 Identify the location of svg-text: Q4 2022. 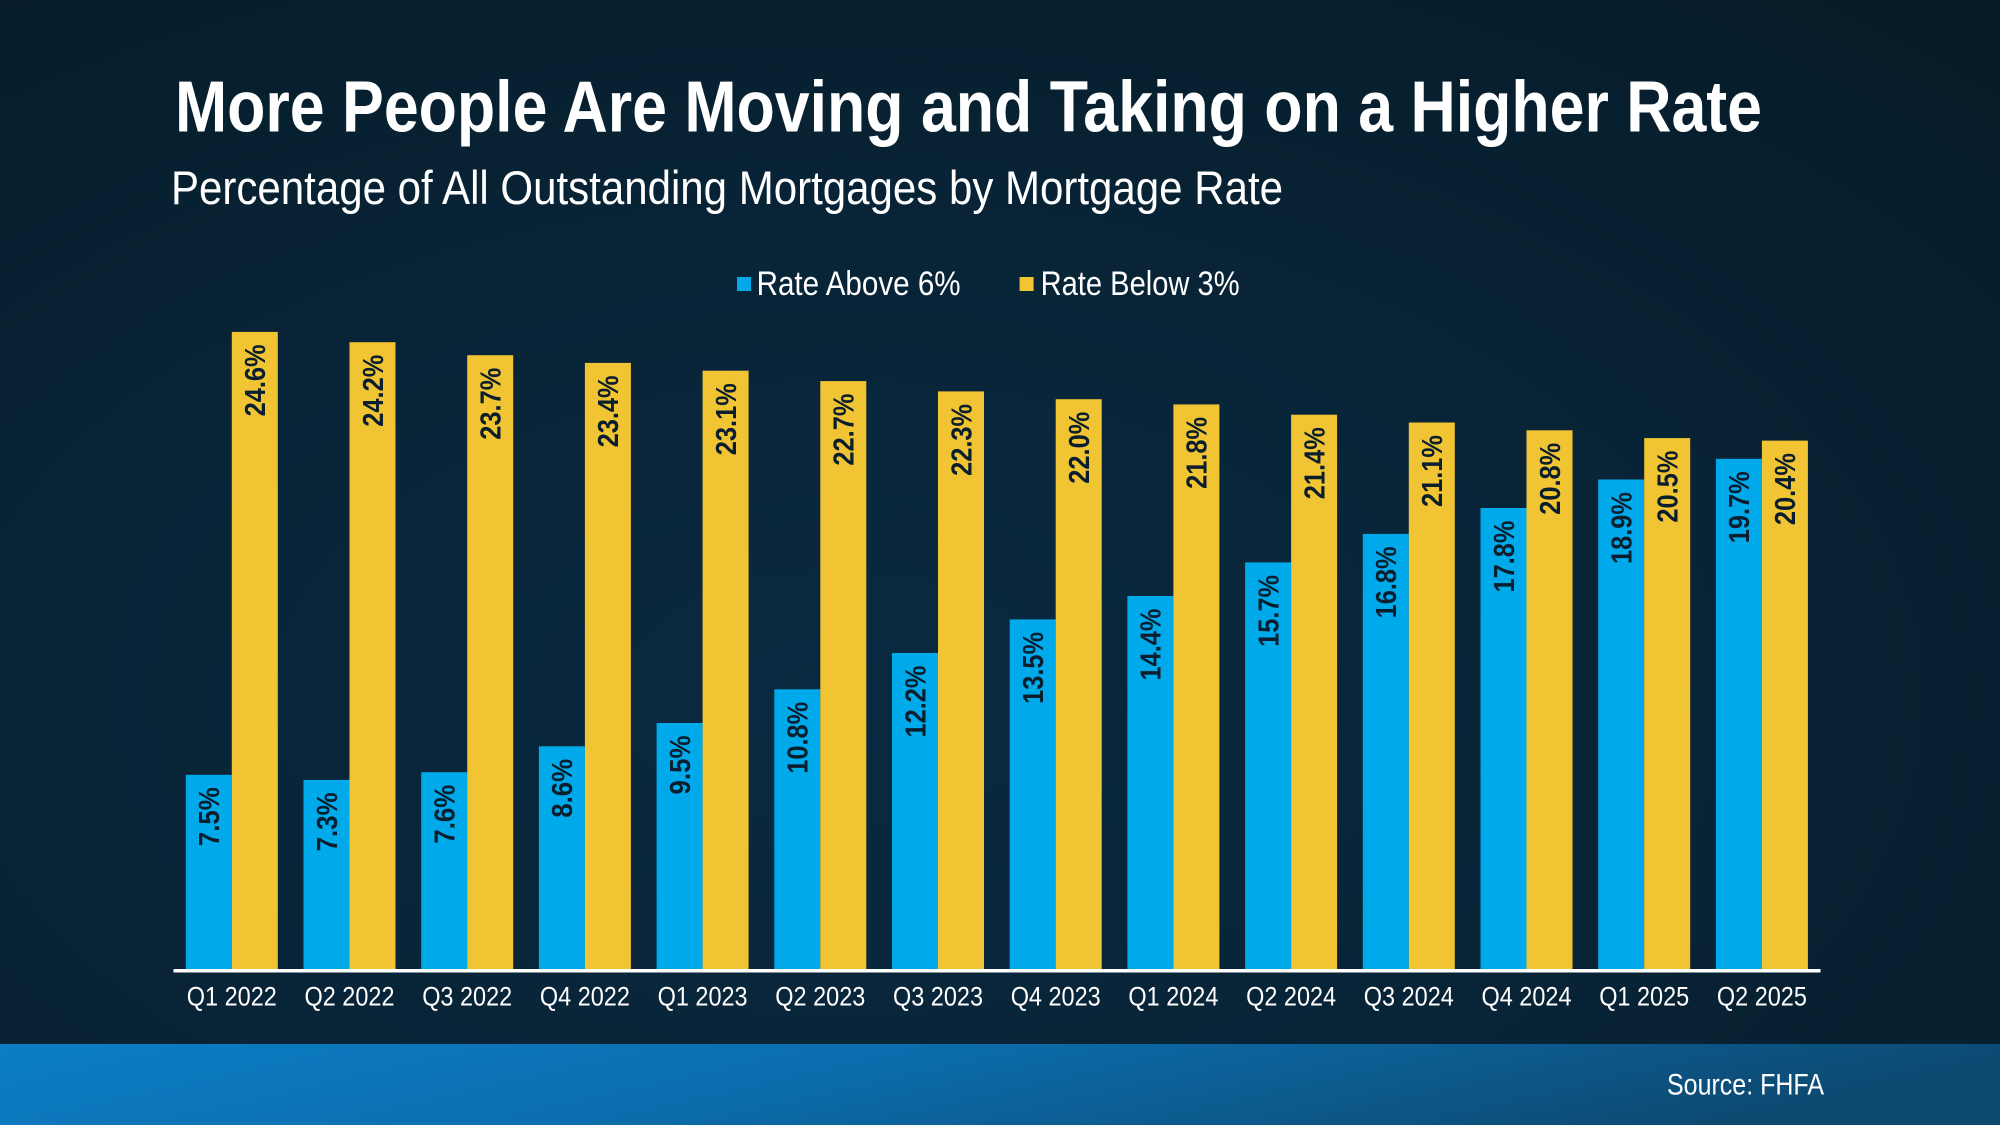
(585, 997).